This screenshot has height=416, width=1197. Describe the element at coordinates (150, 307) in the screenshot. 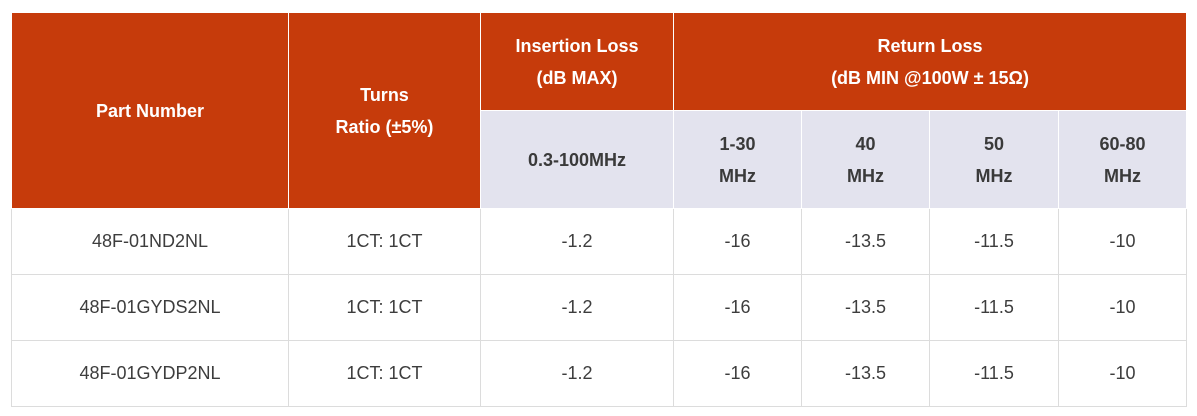

I see `cell-part-number: 48F-01GYDS2NL` at that location.